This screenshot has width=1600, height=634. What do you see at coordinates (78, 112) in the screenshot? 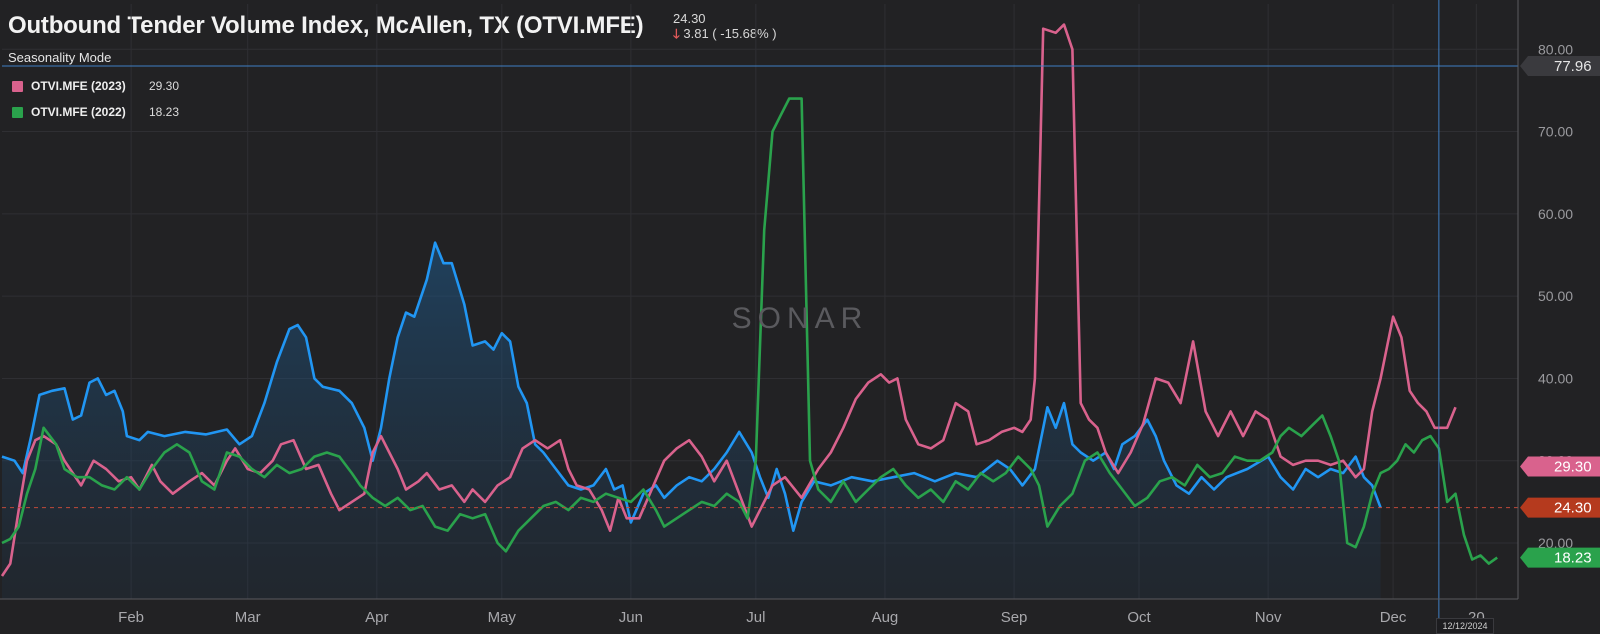
I see `legend-label-2022: OTVI.MFE (2022)` at bounding box center [78, 112].